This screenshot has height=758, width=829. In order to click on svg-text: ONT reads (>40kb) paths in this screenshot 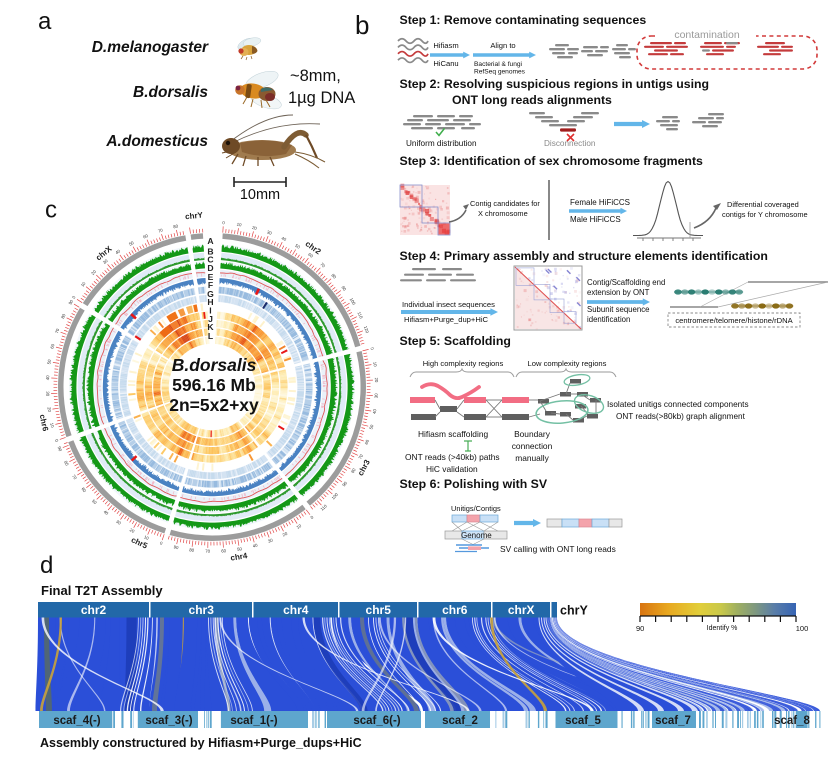, I will do `click(452, 457)`.